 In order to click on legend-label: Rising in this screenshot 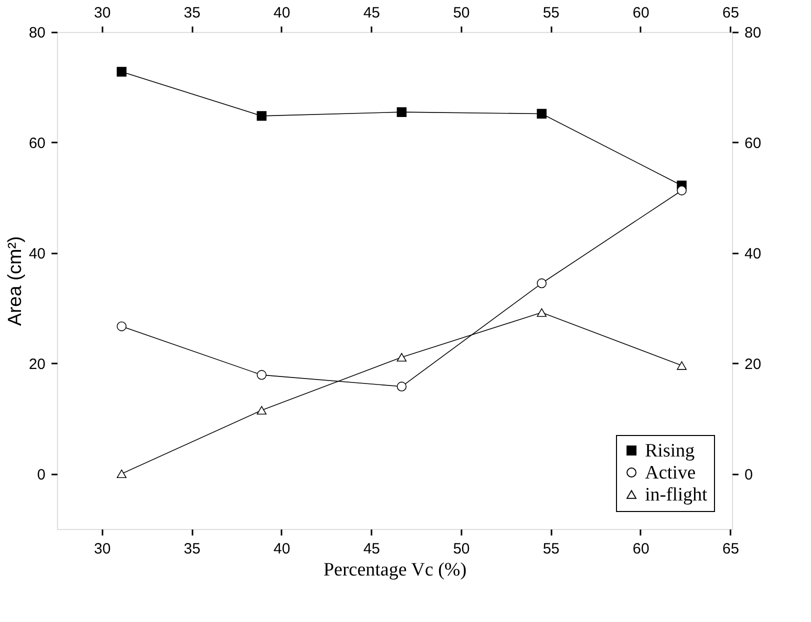, I will do `click(670, 451)`.